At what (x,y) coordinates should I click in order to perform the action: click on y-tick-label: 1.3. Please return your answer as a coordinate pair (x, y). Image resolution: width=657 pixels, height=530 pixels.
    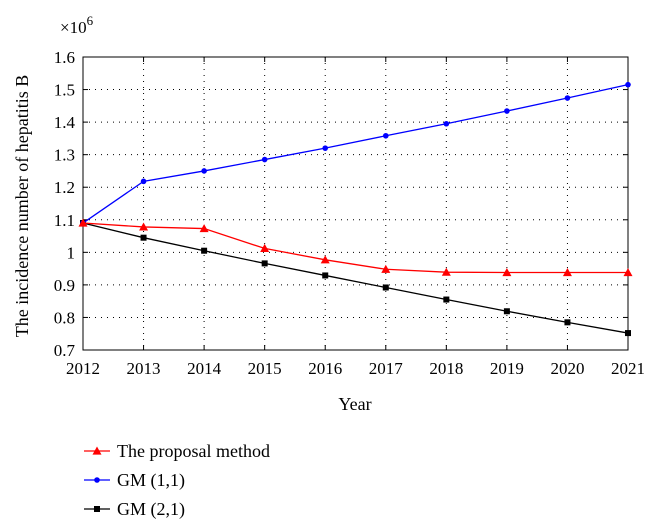
    Looking at the image, I should click on (64, 155).